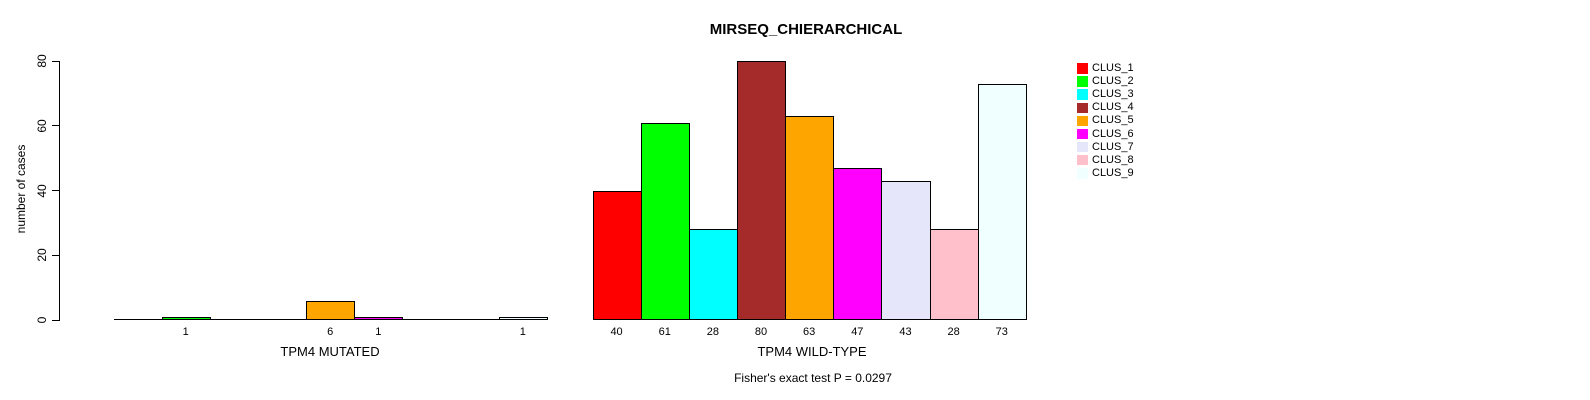  I want to click on legend-item: CLUS_4, so click(1105, 107).